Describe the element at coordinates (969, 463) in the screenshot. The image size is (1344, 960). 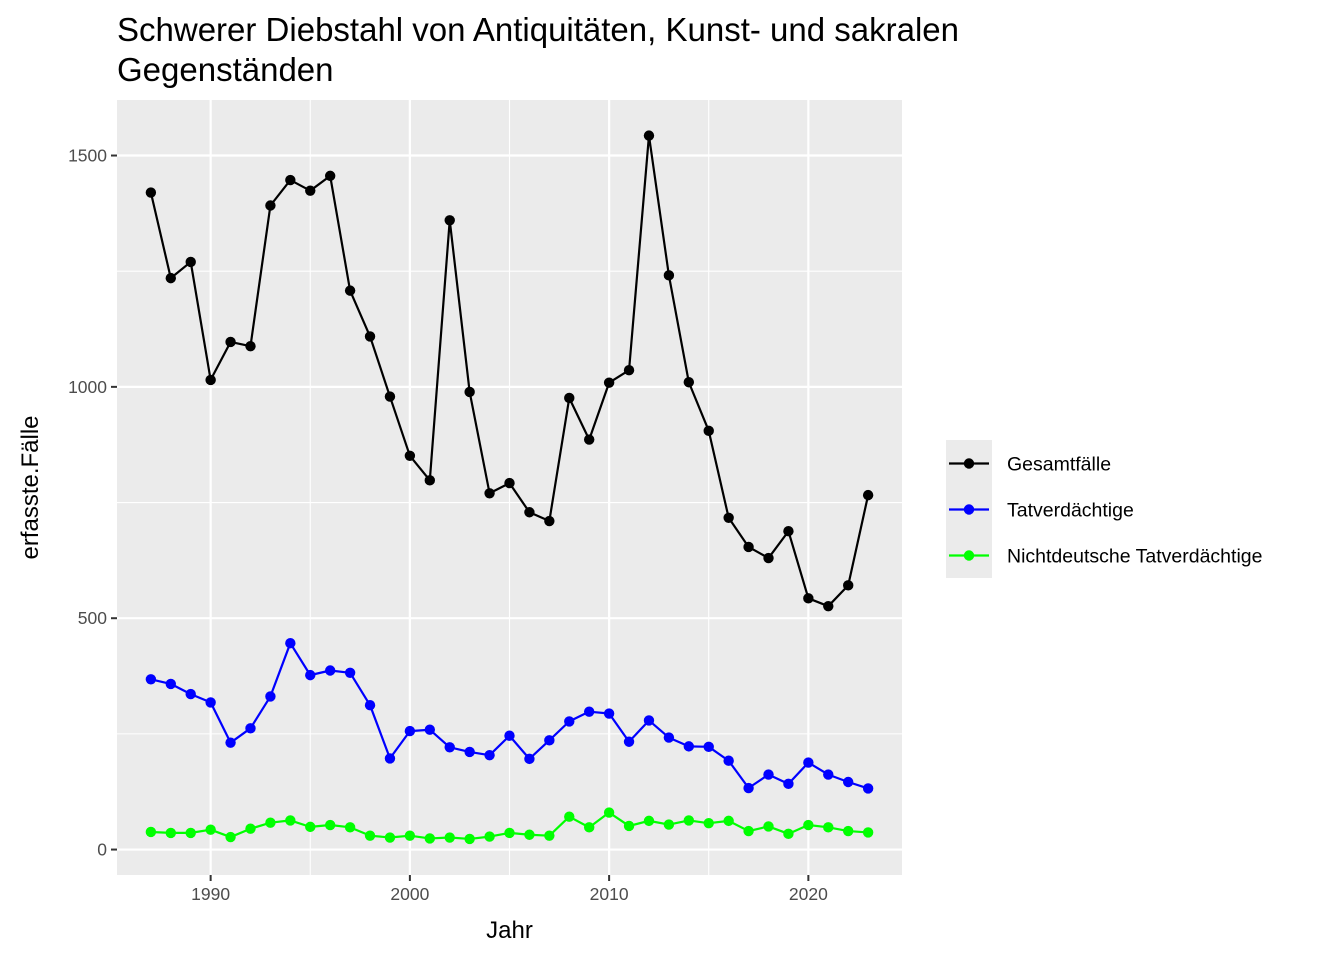
I see `legend-point-gesamtf-lle` at that location.